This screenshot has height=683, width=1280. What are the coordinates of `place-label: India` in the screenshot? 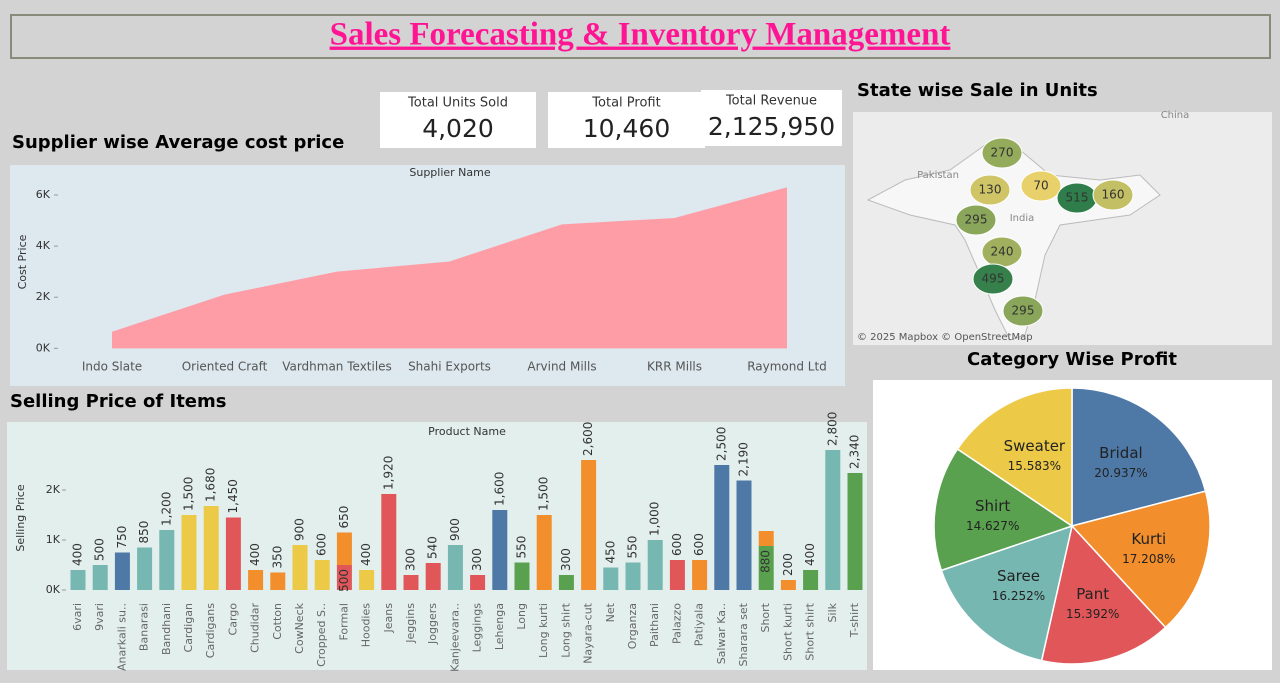 It's located at (1022, 218).